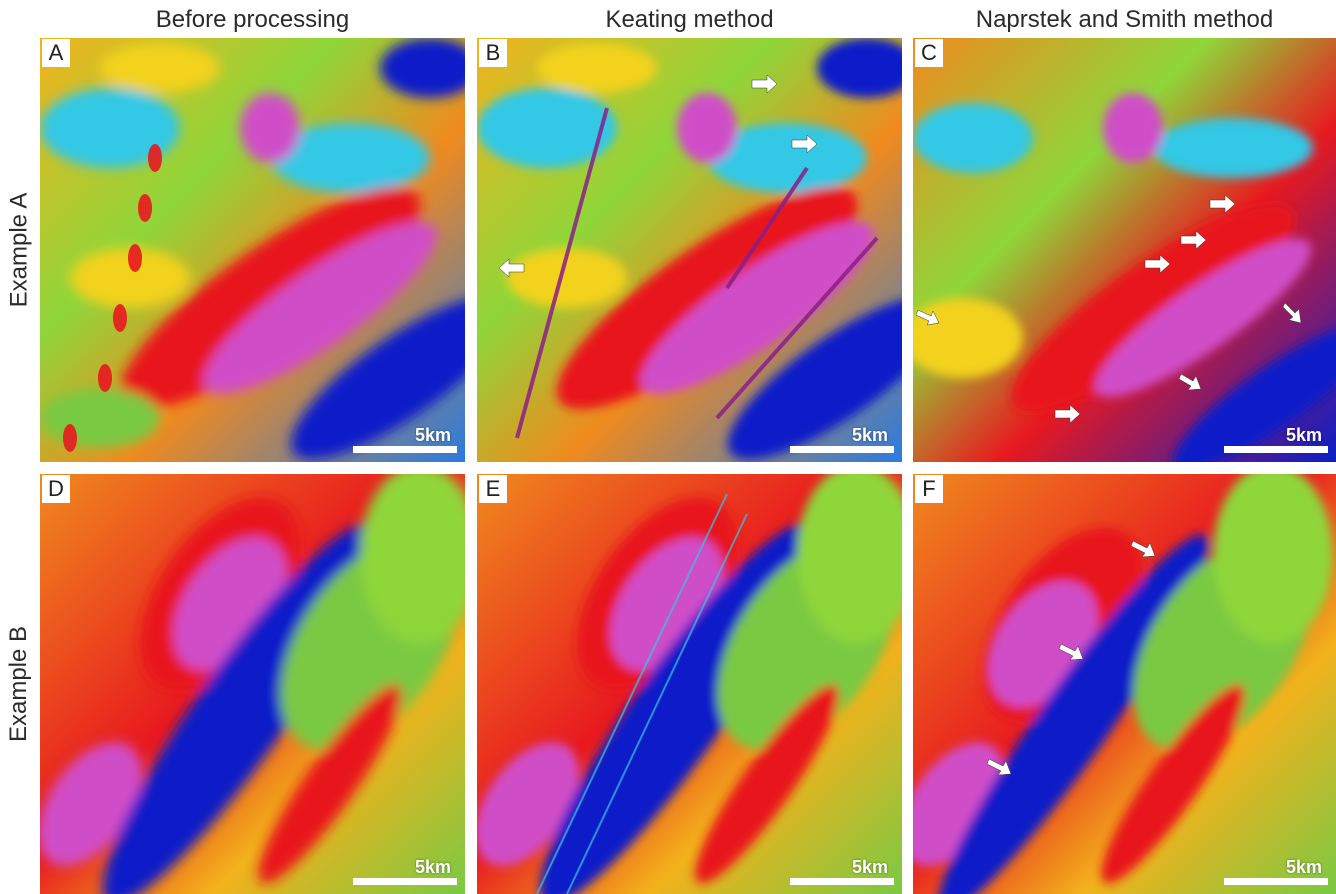 Image resolution: width=1336 pixels, height=894 pixels. Describe the element at coordinates (432, 867) in the screenshot. I see `scale-bar-label-d: 5km` at that location.